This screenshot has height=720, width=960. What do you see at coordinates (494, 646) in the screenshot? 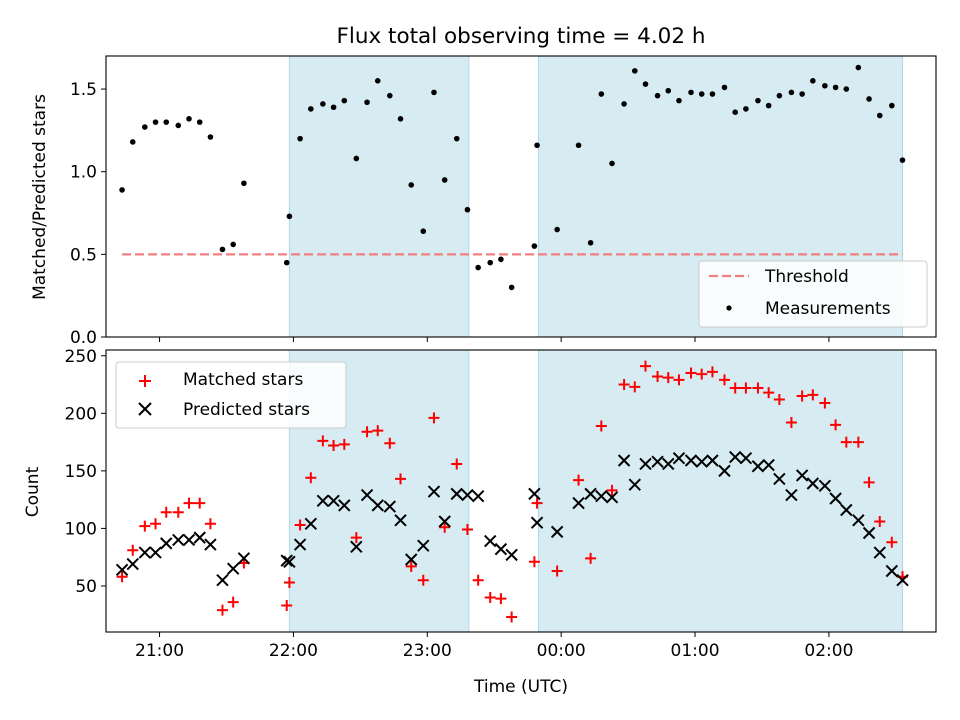
I see `bottom-x-ticks: 21:00 22:00 23:00 00:00 01:00 02:00` at bounding box center [494, 646].